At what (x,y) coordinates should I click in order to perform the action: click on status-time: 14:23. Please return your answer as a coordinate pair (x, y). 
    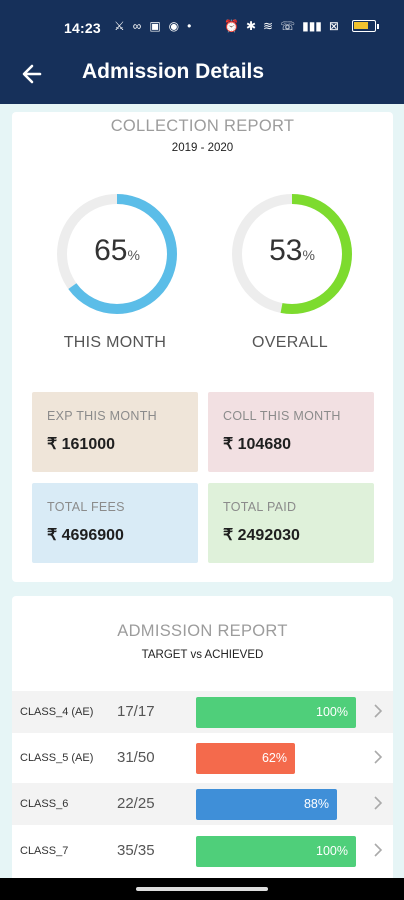
    Looking at the image, I should click on (82, 28).